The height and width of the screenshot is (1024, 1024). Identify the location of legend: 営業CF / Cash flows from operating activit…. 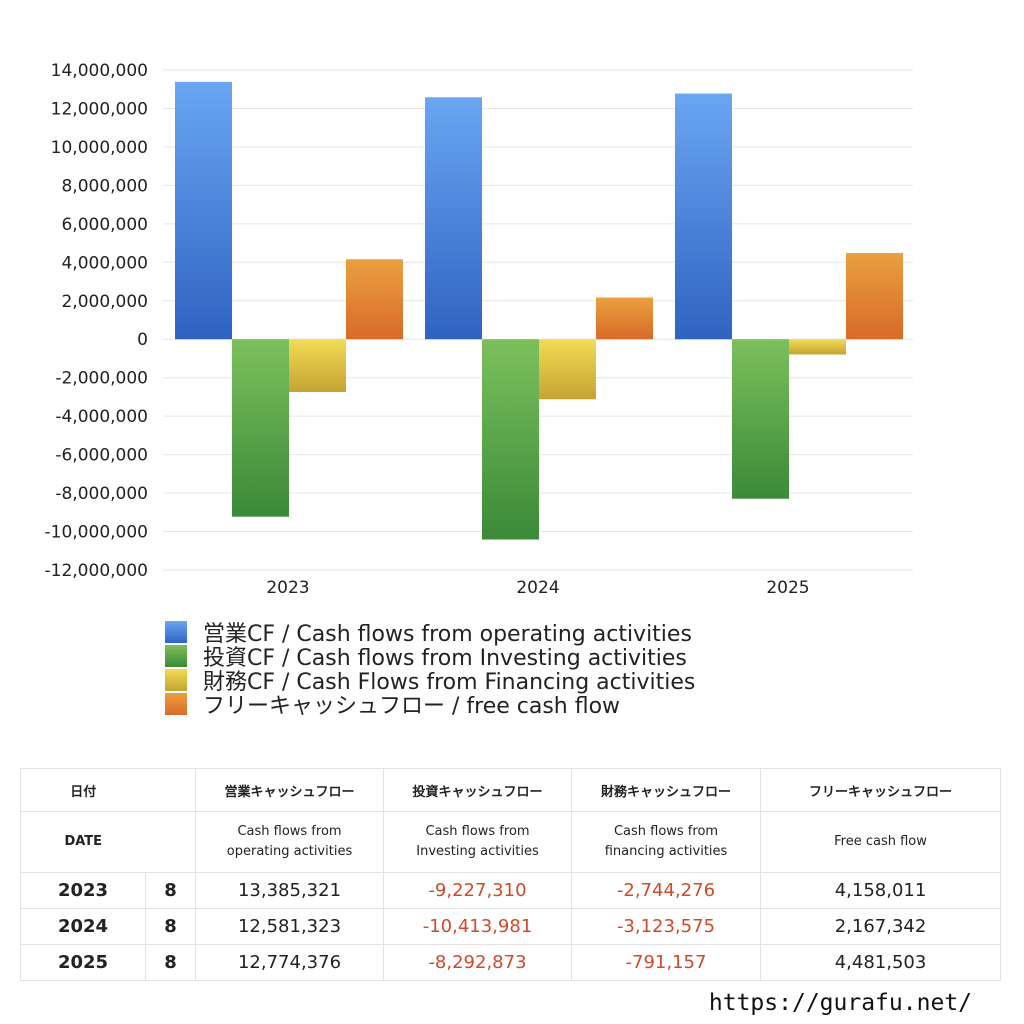
(430, 669).